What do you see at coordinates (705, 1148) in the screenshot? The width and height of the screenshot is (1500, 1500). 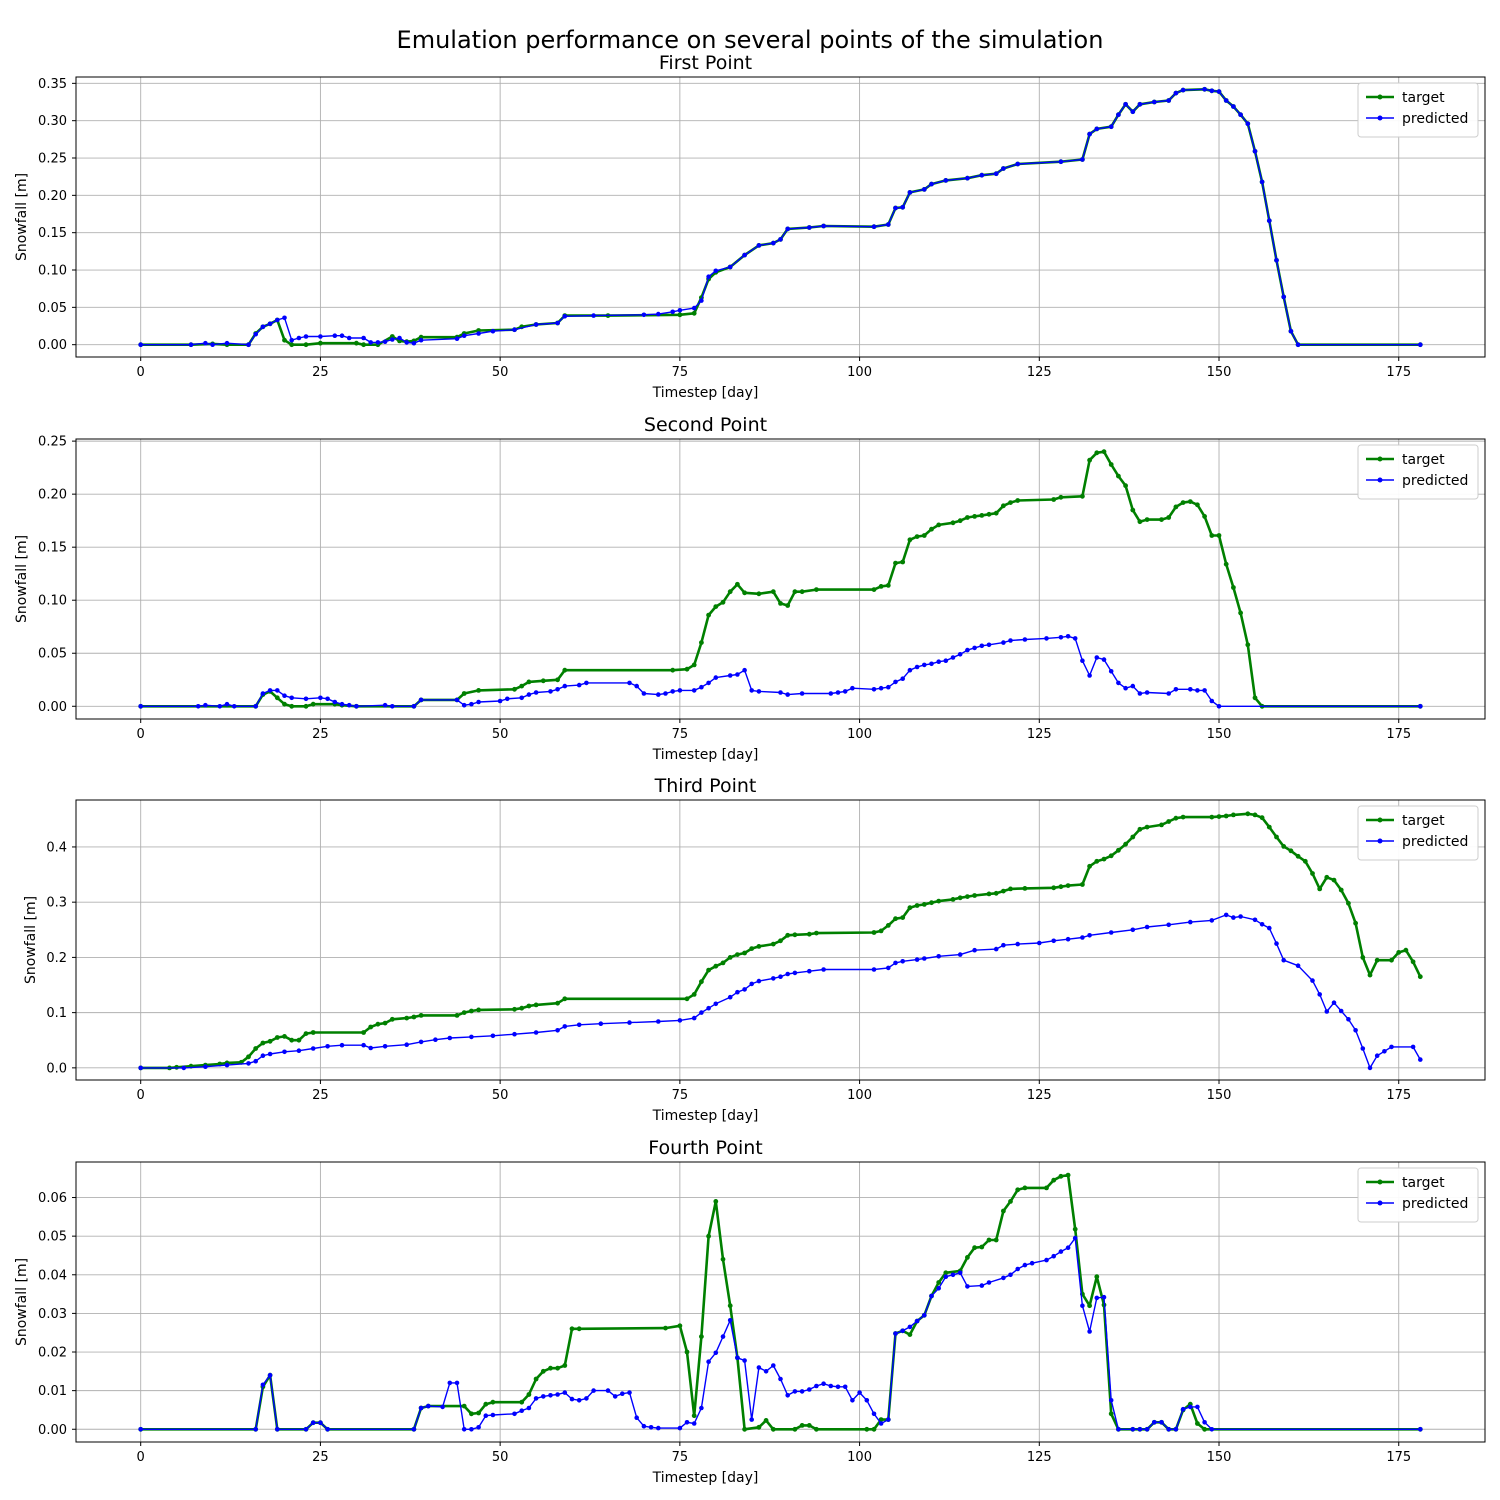 I see `chart4-title: Fourth Point` at bounding box center [705, 1148].